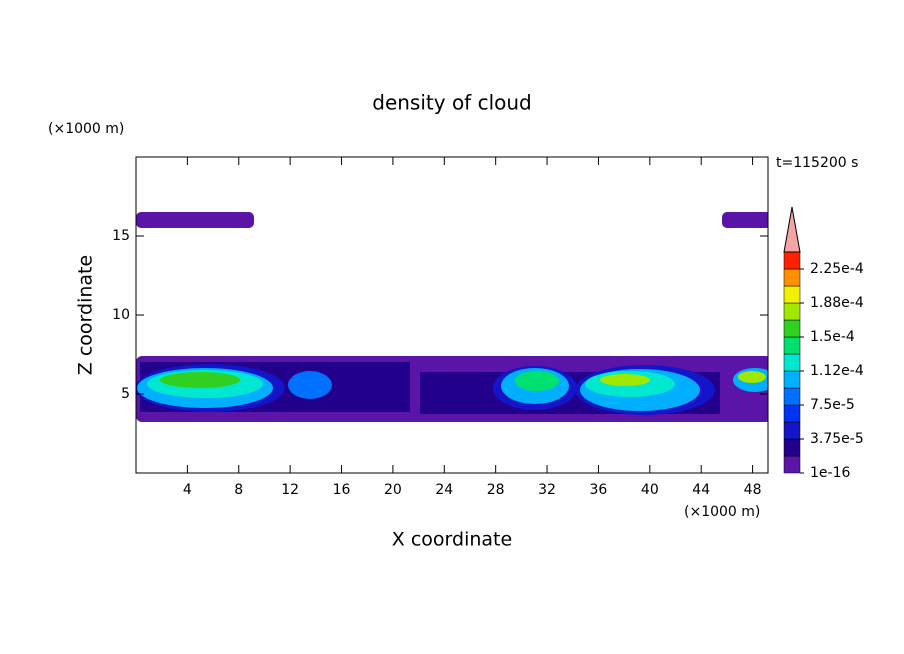  I want to click on x-tick-label: 20, so click(393, 490).